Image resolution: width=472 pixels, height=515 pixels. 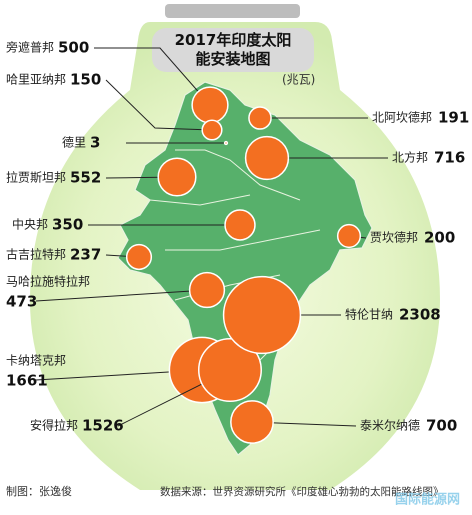 I want to click on region-value: 237, so click(x=85, y=255).